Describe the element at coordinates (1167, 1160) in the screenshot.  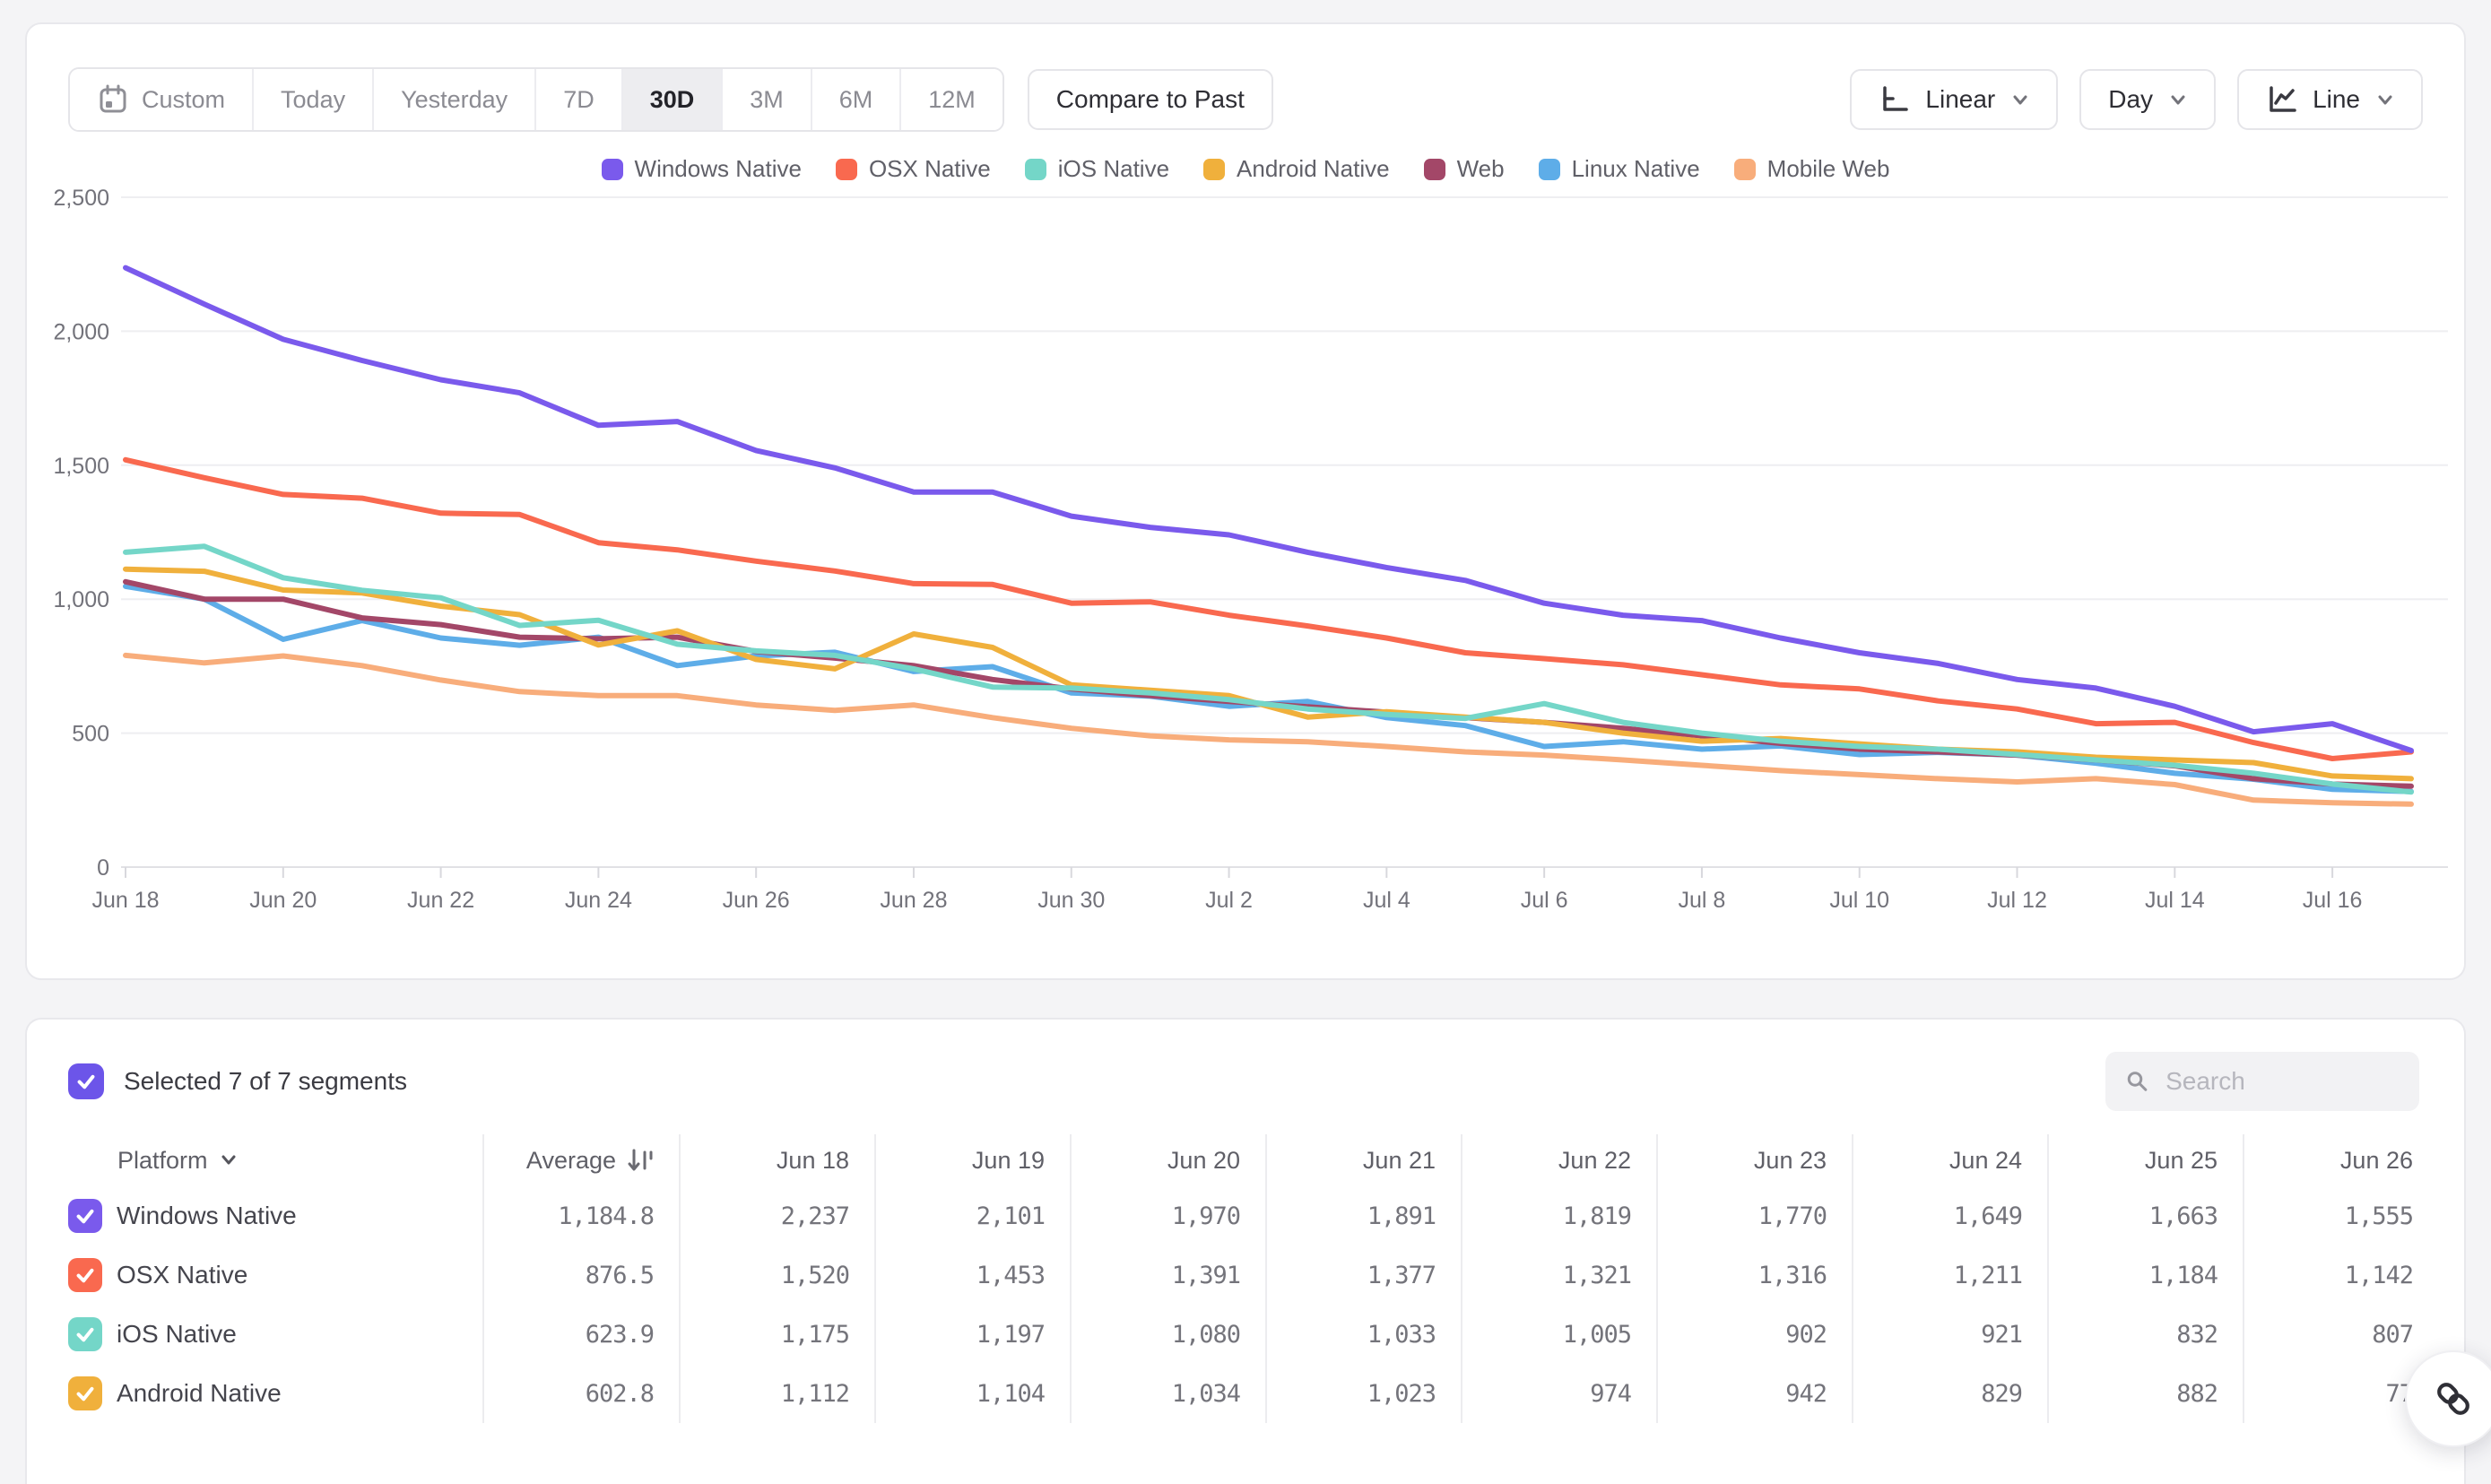
I see `column-header-jun-20: Jun 20` at that location.